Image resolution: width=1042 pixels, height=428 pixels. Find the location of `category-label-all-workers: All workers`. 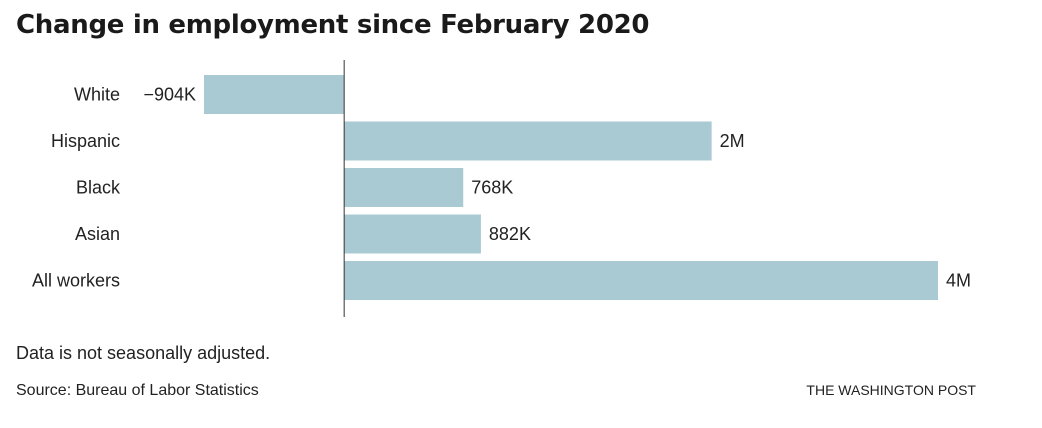

category-label-all-workers: All workers is located at coordinates (76, 281).